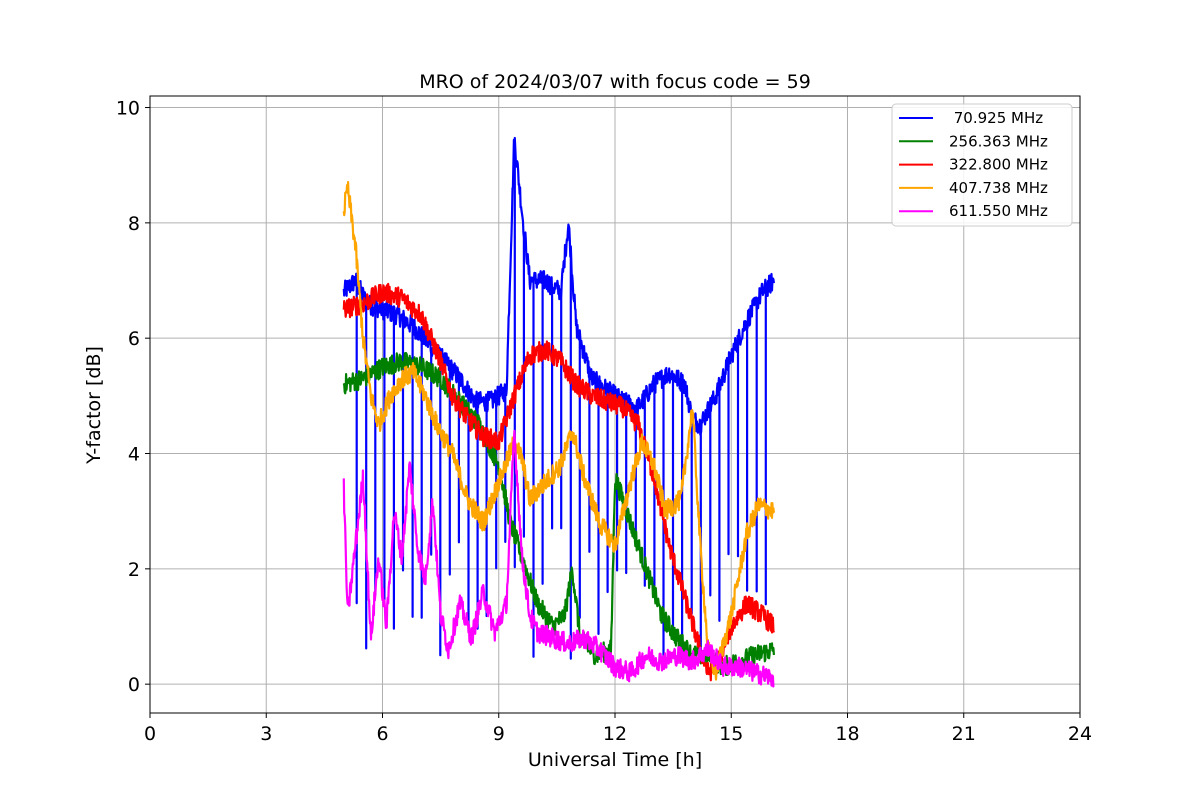 The height and width of the screenshot is (800, 1200). I want to click on legend-label: 611.550 MHz, so click(998, 211).